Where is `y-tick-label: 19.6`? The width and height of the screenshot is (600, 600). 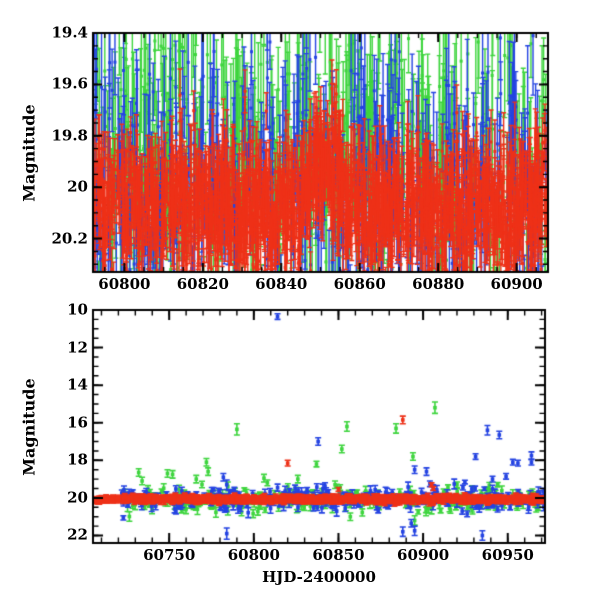 y-tick-label: 19.6 is located at coordinates (69, 83).